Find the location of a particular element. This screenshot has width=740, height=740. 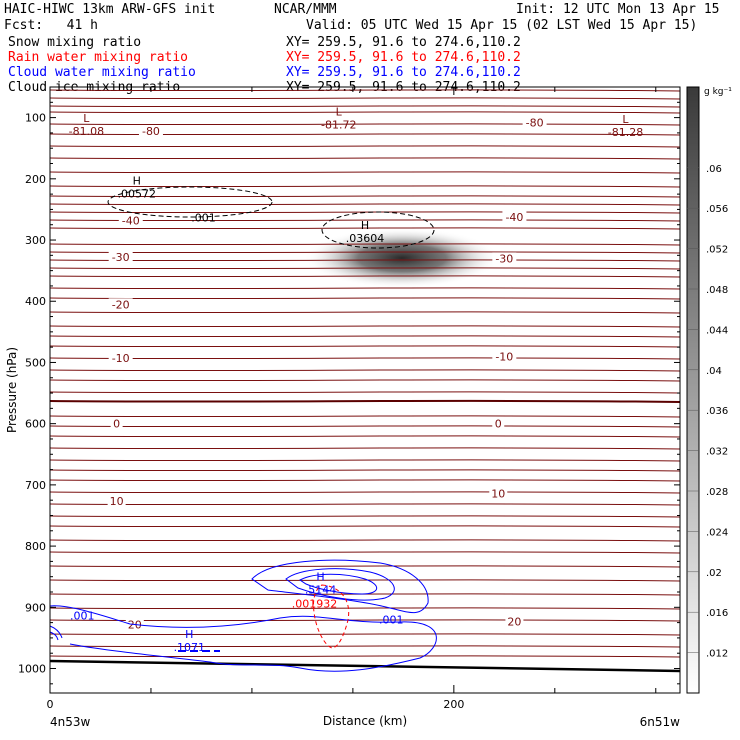

x-end-label-right: 6n51w is located at coordinates (660, 722).